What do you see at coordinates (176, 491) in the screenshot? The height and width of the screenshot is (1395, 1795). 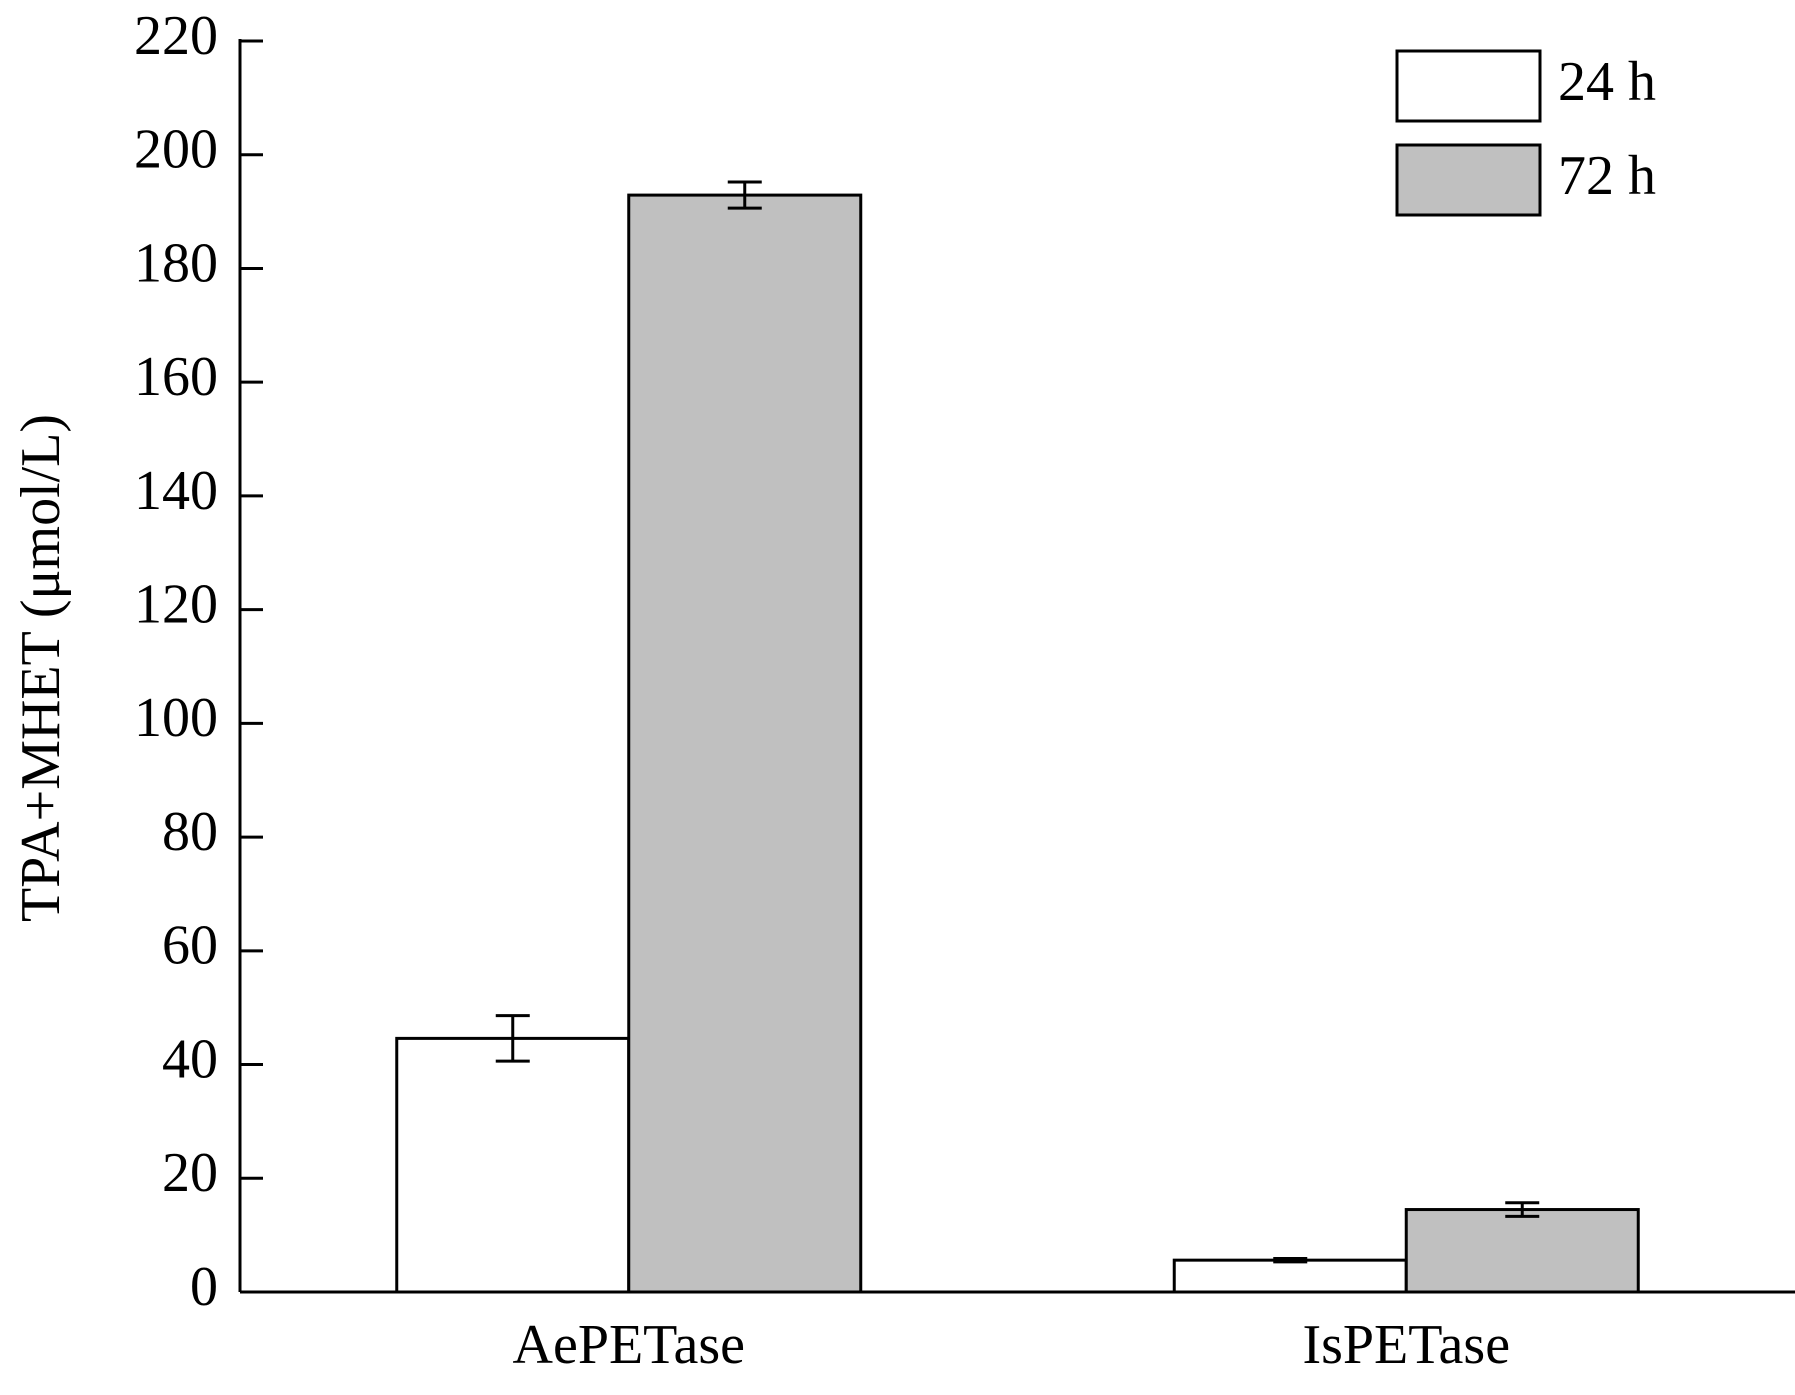 I see `y-tick-label: 140` at bounding box center [176, 491].